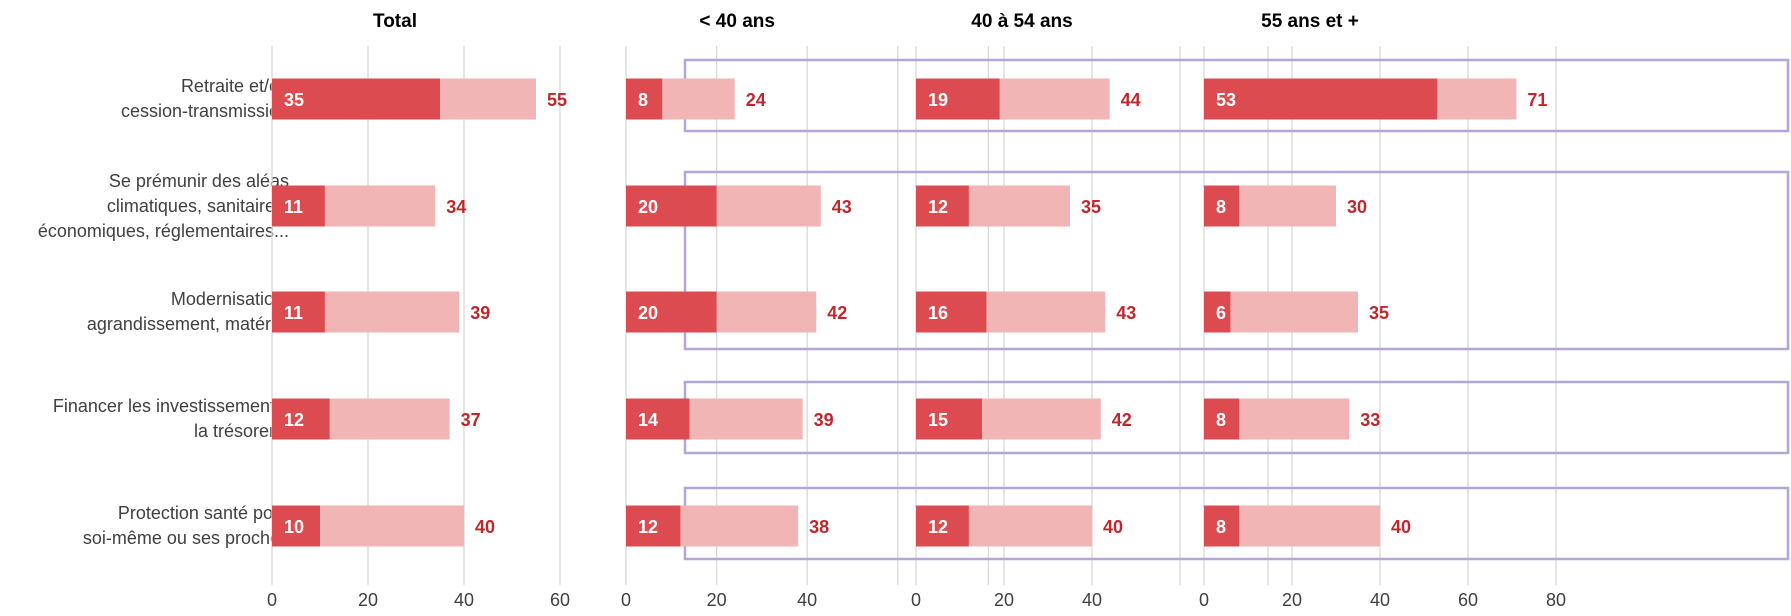 This screenshot has width=1791, height=616. What do you see at coordinates (204, 111) in the screenshot?
I see `category-label-line: cession-transmission` at bounding box center [204, 111].